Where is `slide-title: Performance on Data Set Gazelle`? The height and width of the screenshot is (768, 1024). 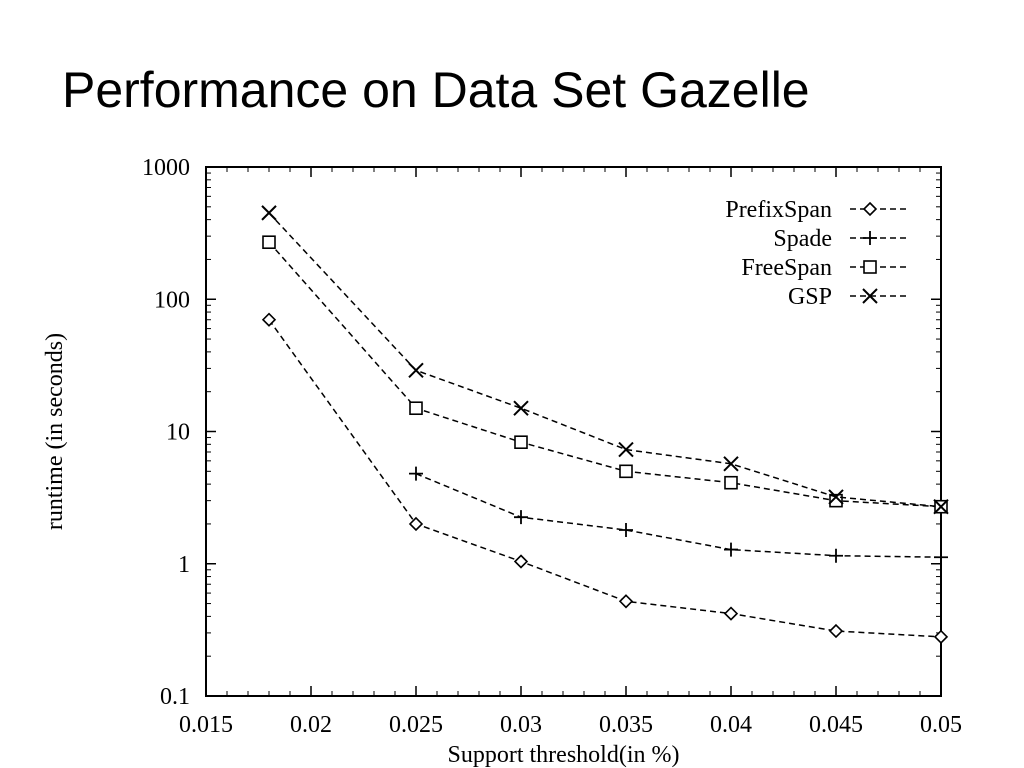
slide-title: Performance on Data Set Gazelle is located at coordinates (436, 90).